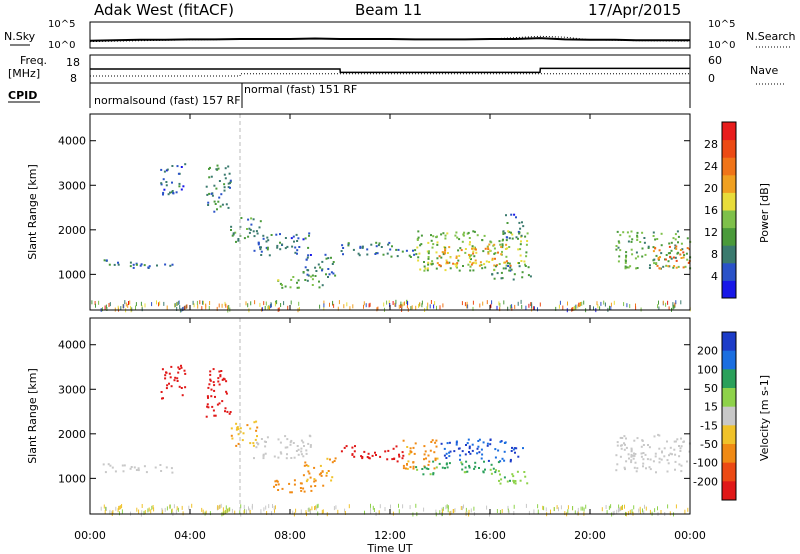 The image size is (800, 554). Describe the element at coordinates (390, 72) in the screenshot. I see `freq-series-group` at that location.